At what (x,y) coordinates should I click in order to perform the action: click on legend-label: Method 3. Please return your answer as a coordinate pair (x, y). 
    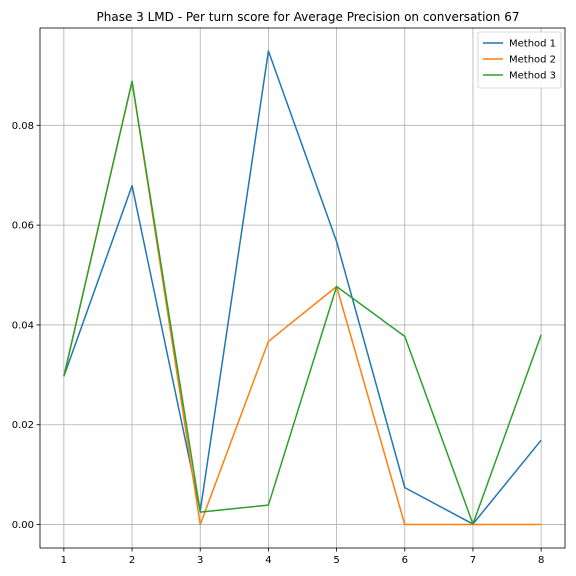
    Looking at the image, I should click on (532, 76).